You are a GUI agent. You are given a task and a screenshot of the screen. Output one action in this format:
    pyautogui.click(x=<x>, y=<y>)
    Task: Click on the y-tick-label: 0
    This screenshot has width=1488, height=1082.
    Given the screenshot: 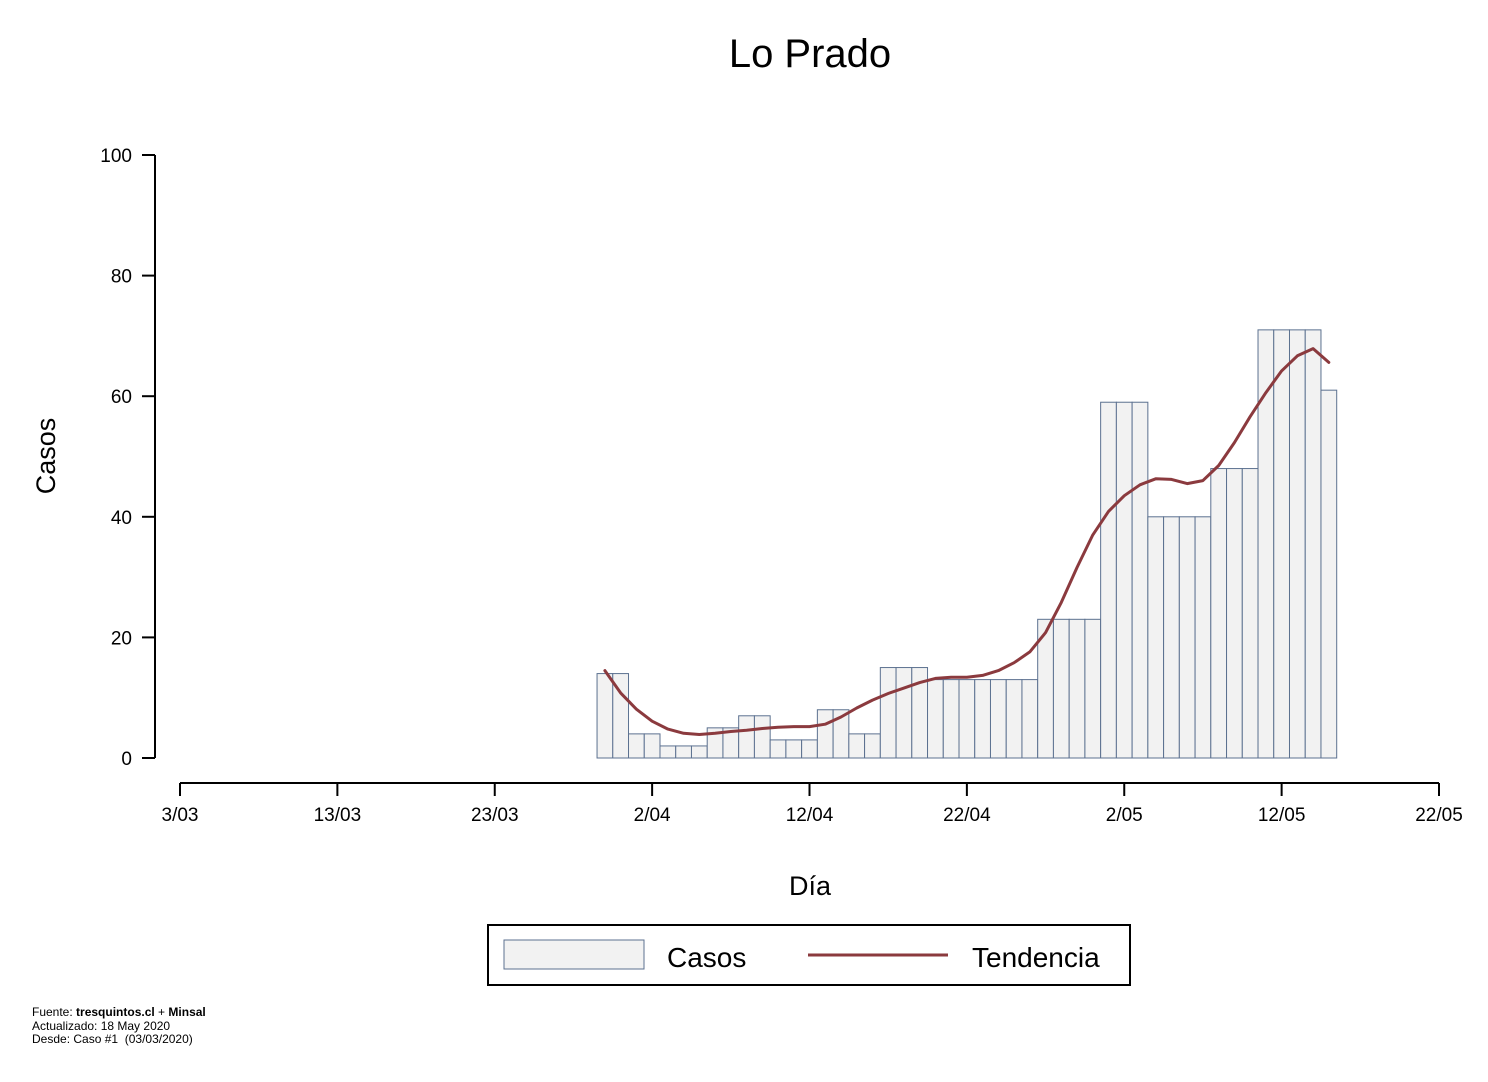 What is the action you would take?
    pyautogui.click(x=126, y=759)
    